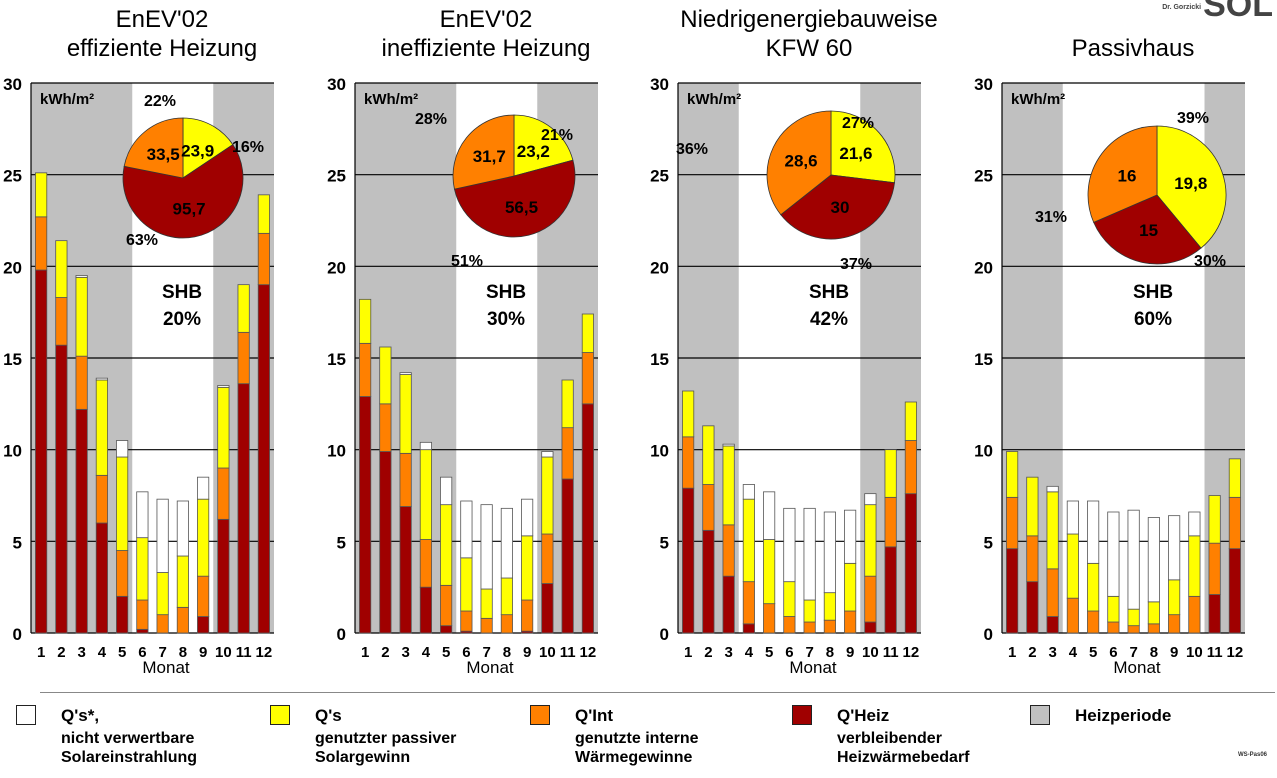 This screenshot has width=1277, height=778. What do you see at coordinates (1093, 652) in the screenshot?
I see `x-tick-label: 5` at bounding box center [1093, 652].